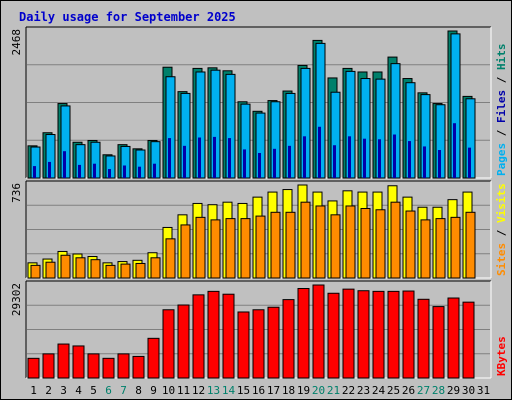  Describe the element at coordinates (93, 390) in the screenshot. I see `x-tick-label-day-5: 5` at that location.